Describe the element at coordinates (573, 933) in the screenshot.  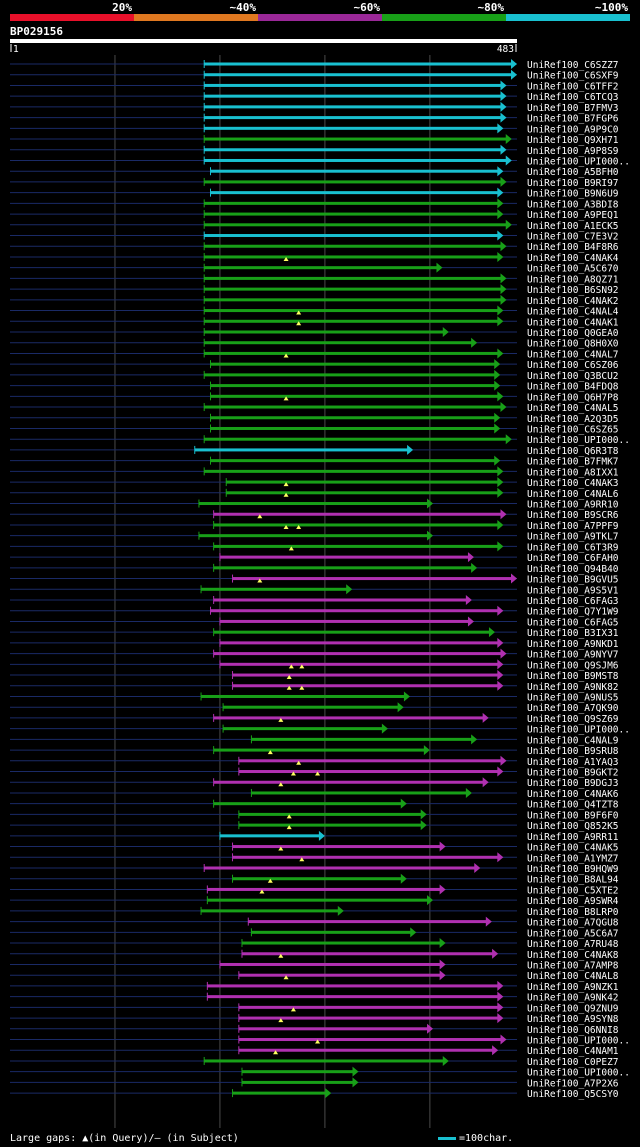
I see `hit-label: UniRef100_A5C6A7` at that location.